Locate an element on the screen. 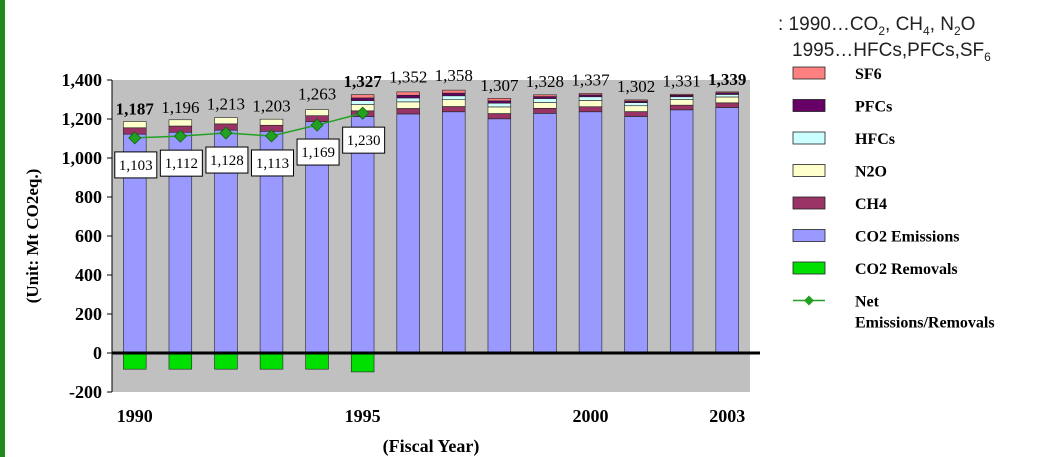 The width and height of the screenshot is (1058, 457). total-label: 1,352 is located at coordinates (408, 76).